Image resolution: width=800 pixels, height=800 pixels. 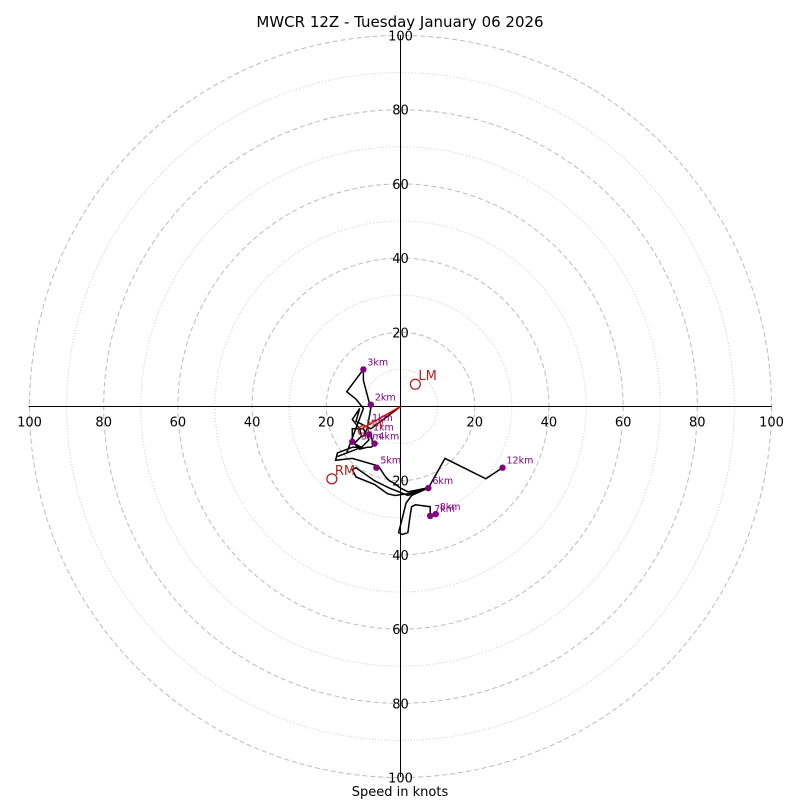 What do you see at coordinates (415, 384) in the screenshot?
I see `storm-motion-lm-marker` at bounding box center [415, 384].